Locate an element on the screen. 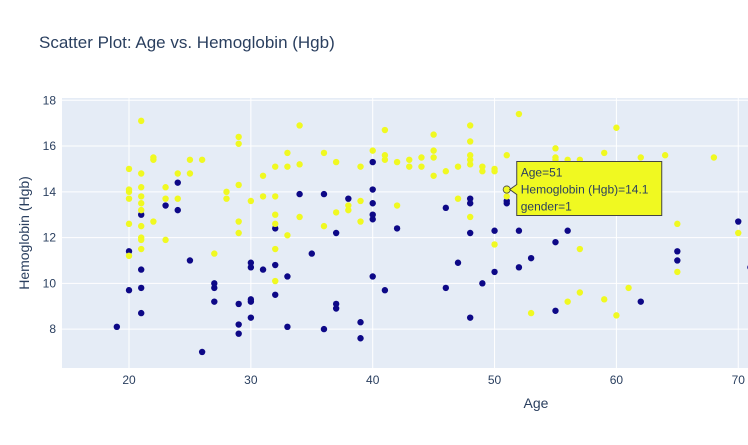 This screenshot has width=748, height=445. y-tick-label: 12 is located at coordinates (50, 238).